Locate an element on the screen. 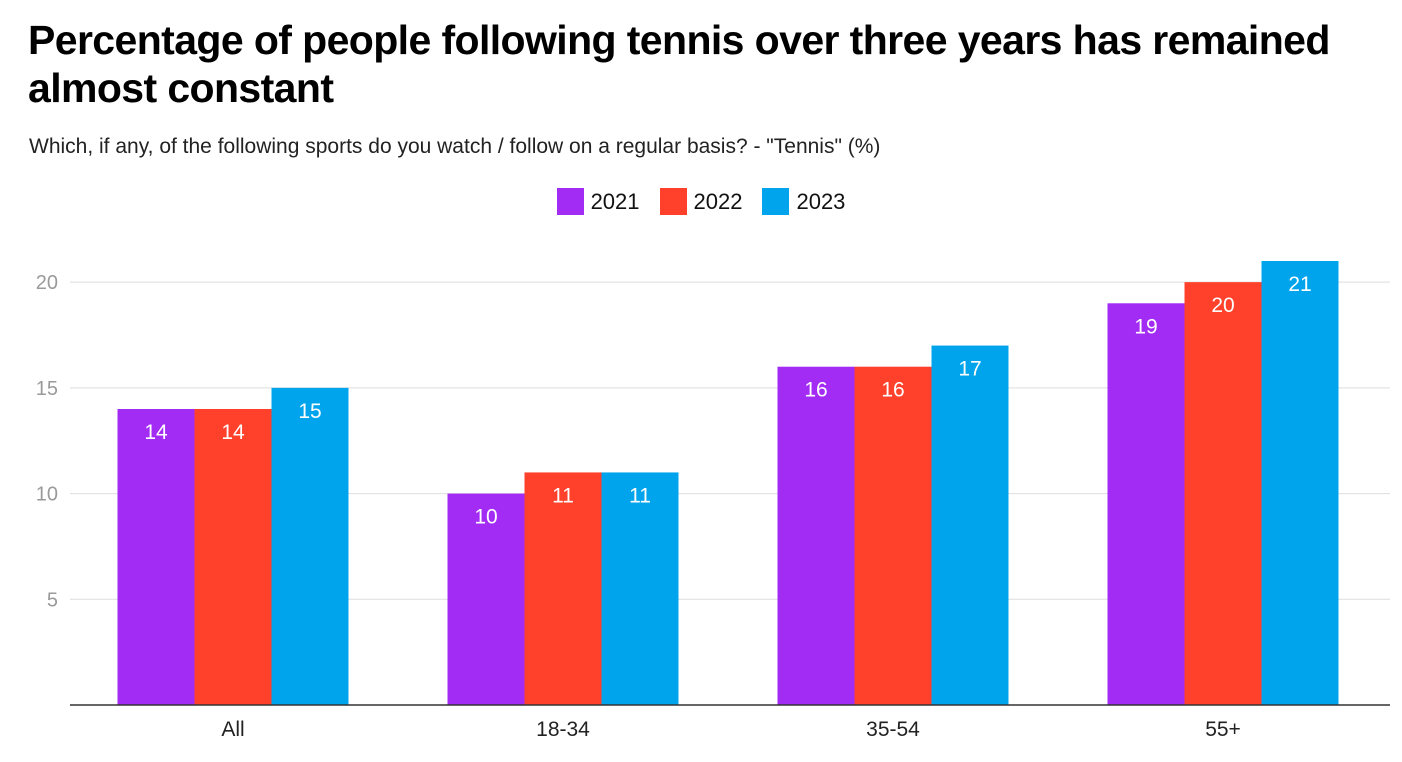  legend-item-2022: 2022 is located at coordinates (701, 201).